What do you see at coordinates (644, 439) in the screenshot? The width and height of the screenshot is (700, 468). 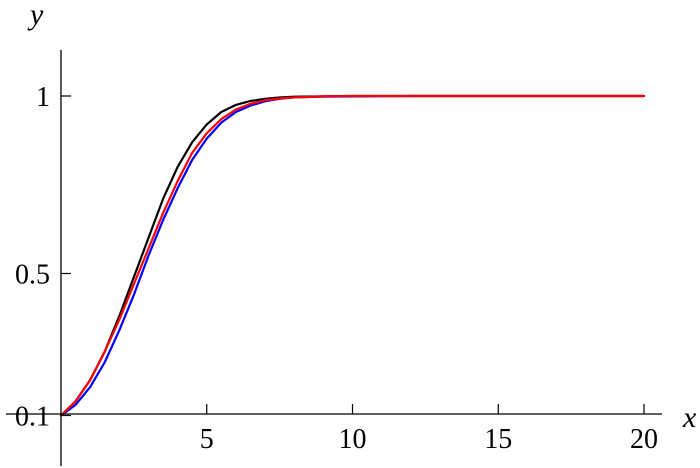 I see `x-tick-label: 20` at bounding box center [644, 439].